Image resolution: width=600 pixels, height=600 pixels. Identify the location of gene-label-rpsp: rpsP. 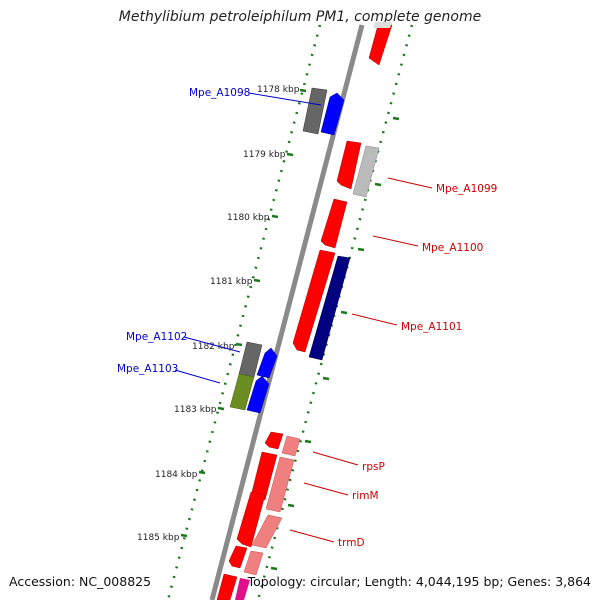
(373, 467).